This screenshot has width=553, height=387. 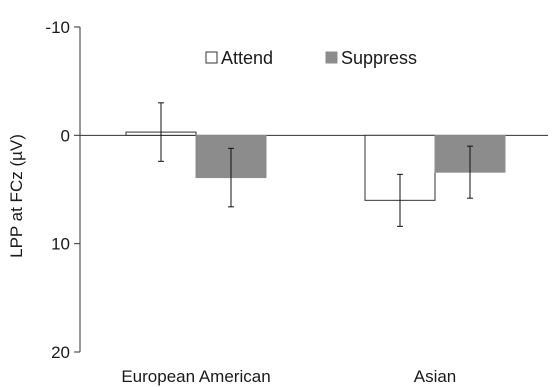 I want to click on y-axis-label: LPP at FCz (µV), so click(x=16, y=196).